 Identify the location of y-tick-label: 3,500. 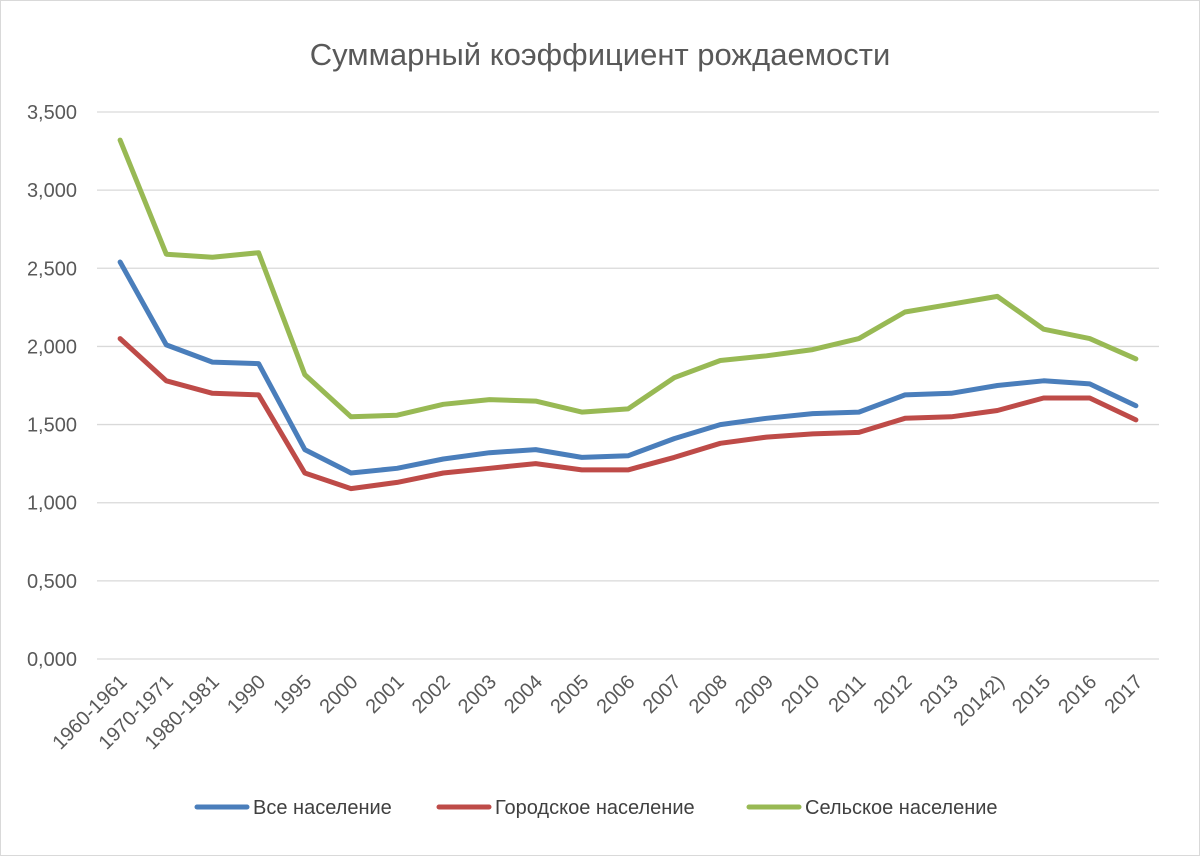
(52, 113).